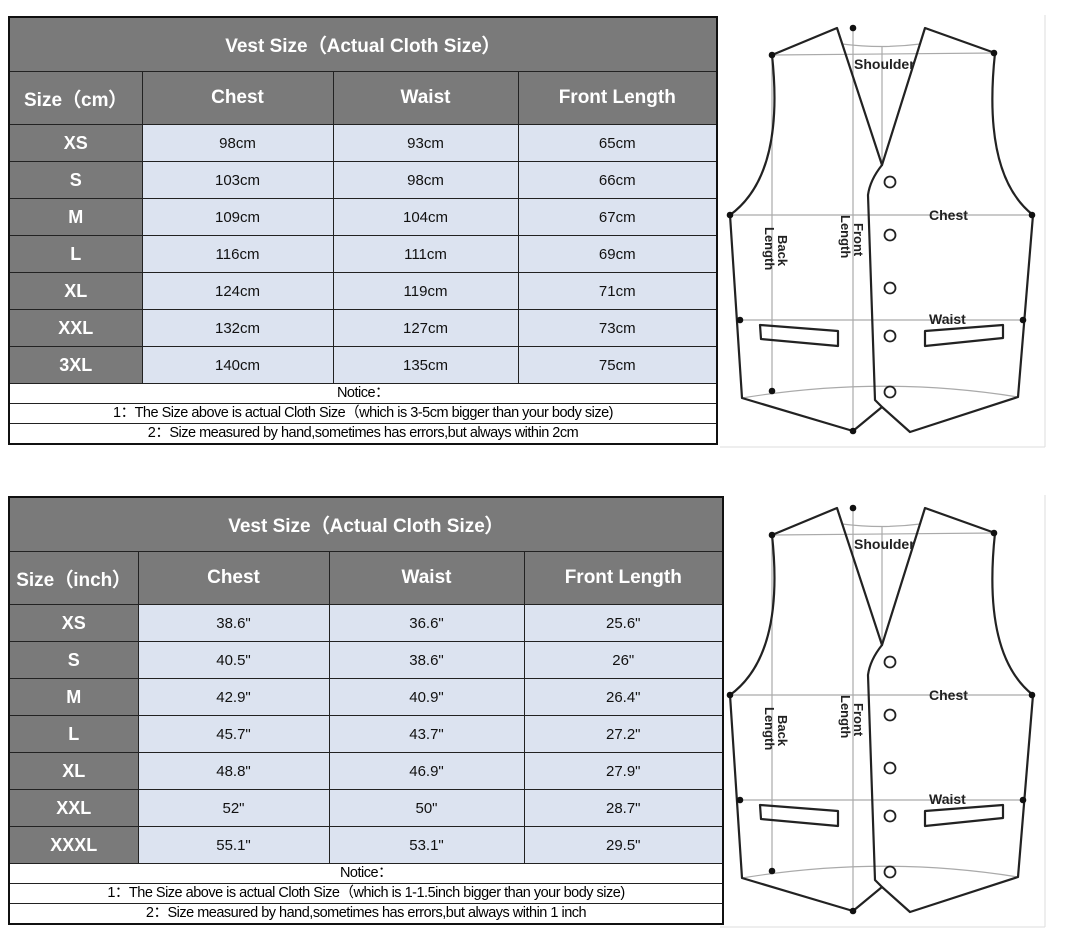 This screenshot has width=1068, height=942. I want to click on column-header: Size（cm）, so click(75, 98).